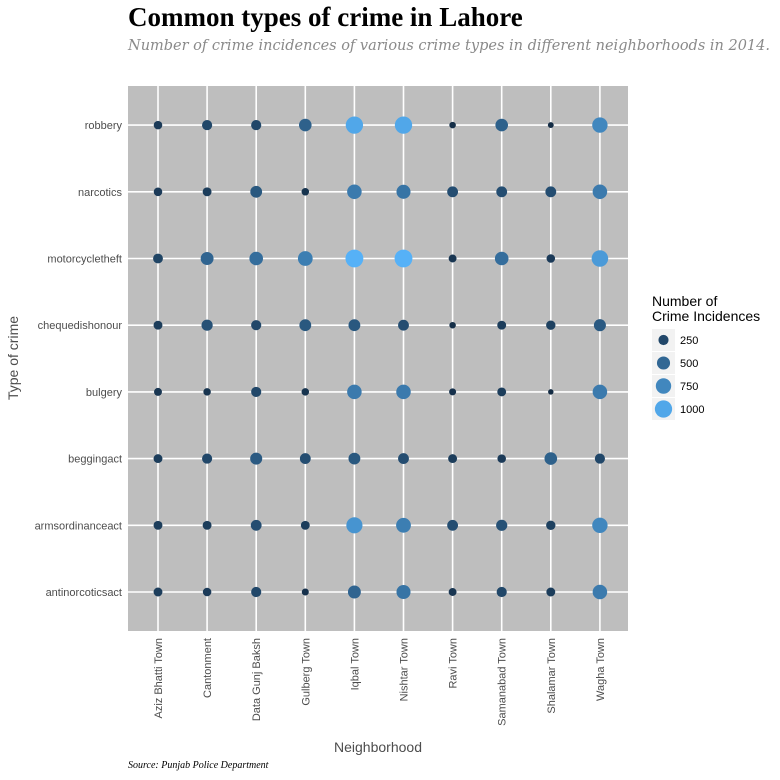  Describe the element at coordinates (706, 316) in the screenshot. I see `legend-title-line2: Crime Incidences` at that location.